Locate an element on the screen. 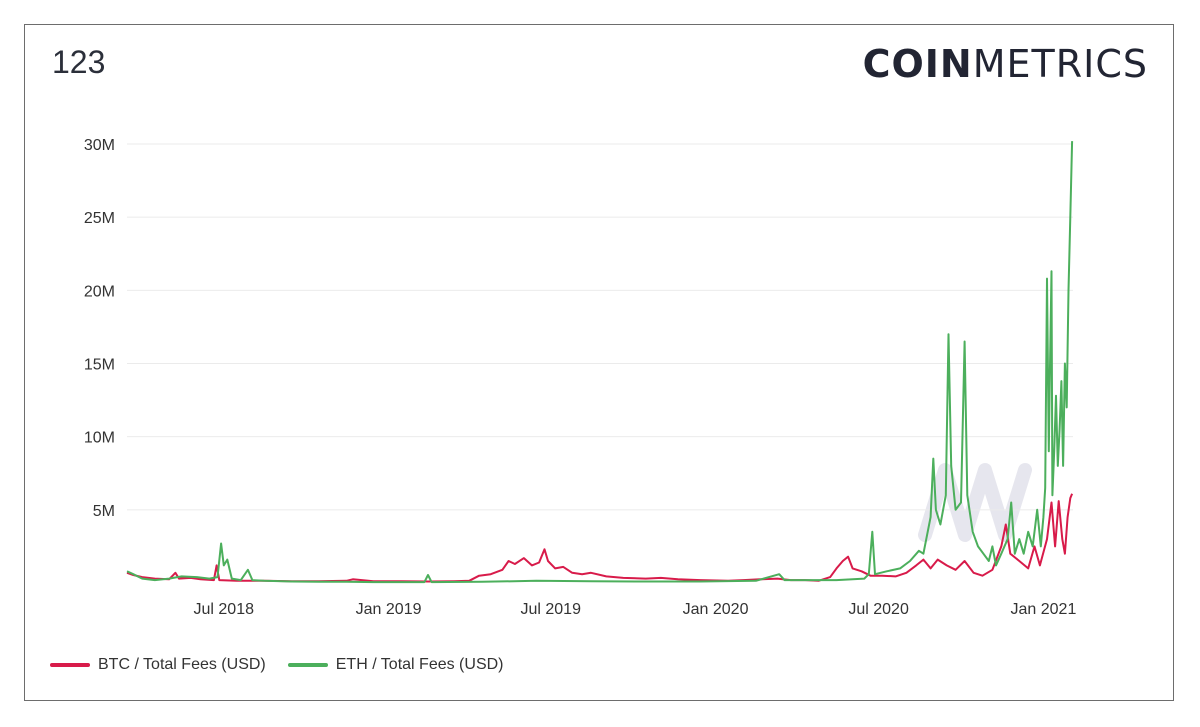 The image size is (1200, 727). legend-item-btc: BTC / Total Fees (USD) is located at coordinates (158, 665).